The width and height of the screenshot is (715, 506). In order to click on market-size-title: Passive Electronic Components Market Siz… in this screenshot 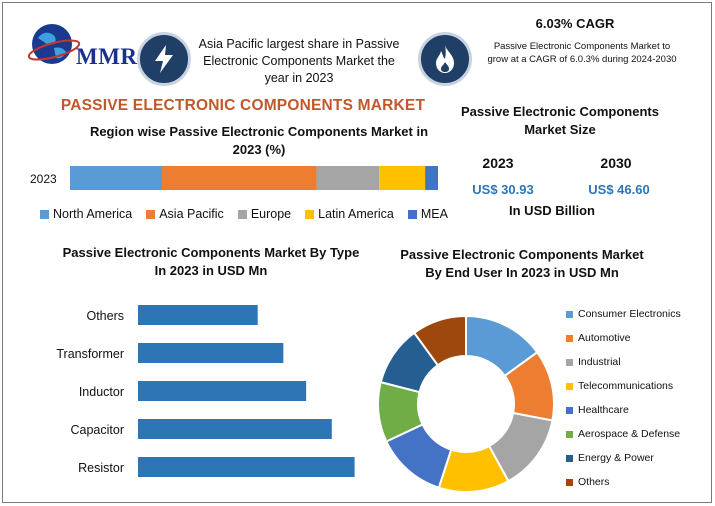, I will do `click(560, 121)`.